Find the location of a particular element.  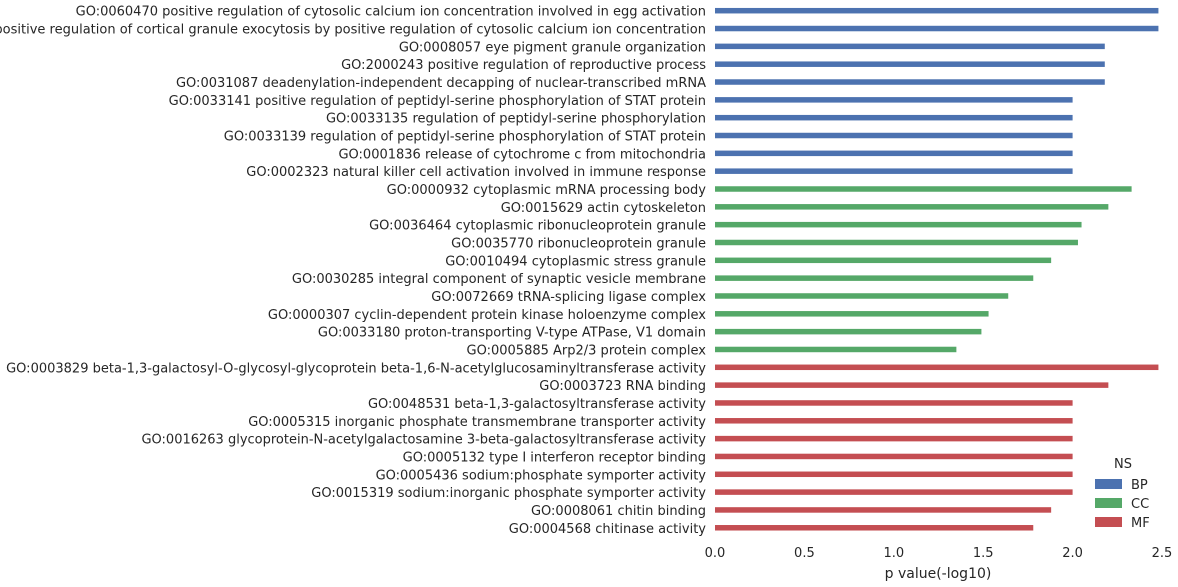

legend-label-mf: MF is located at coordinates (1140, 523).